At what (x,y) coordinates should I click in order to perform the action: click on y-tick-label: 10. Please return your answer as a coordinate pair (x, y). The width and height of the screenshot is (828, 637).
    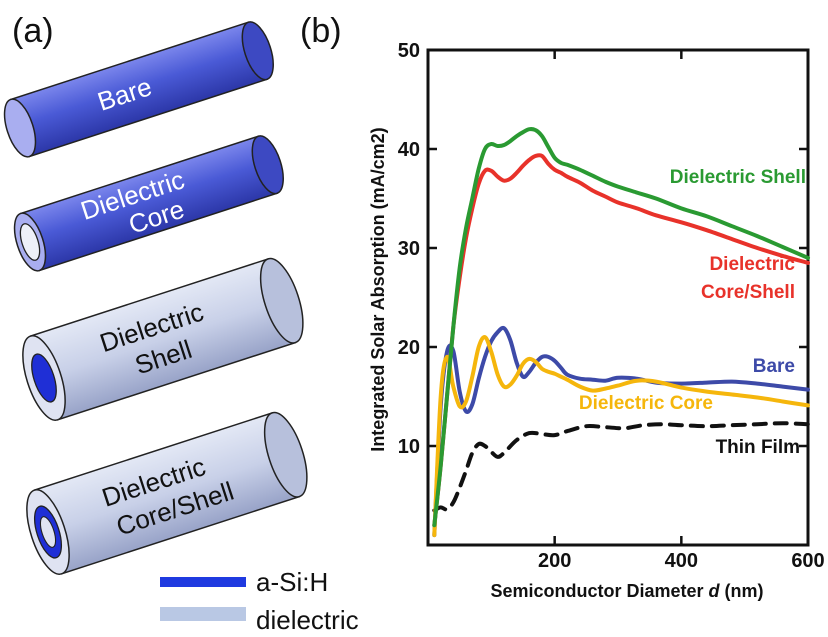
    Looking at the image, I should click on (409, 447).